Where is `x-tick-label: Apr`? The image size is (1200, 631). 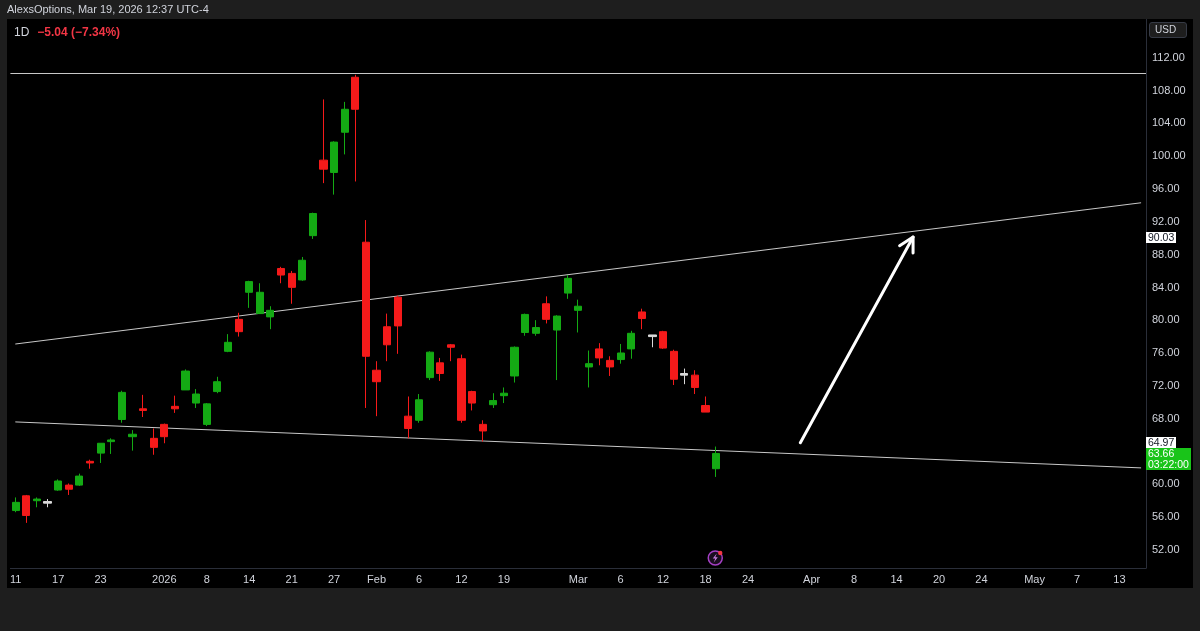 x-tick-label: Apr is located at coordinates (812, 578).